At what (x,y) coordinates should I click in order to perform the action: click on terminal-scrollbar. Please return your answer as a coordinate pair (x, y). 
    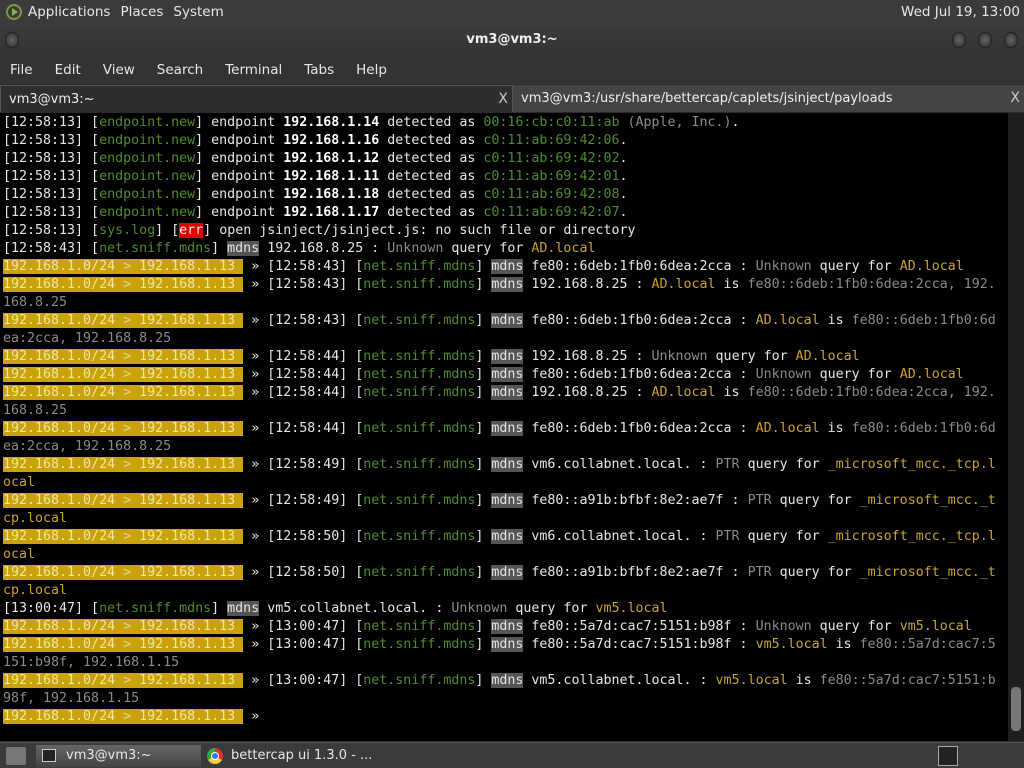
    Looking at the image, I should click on (1016, 427).